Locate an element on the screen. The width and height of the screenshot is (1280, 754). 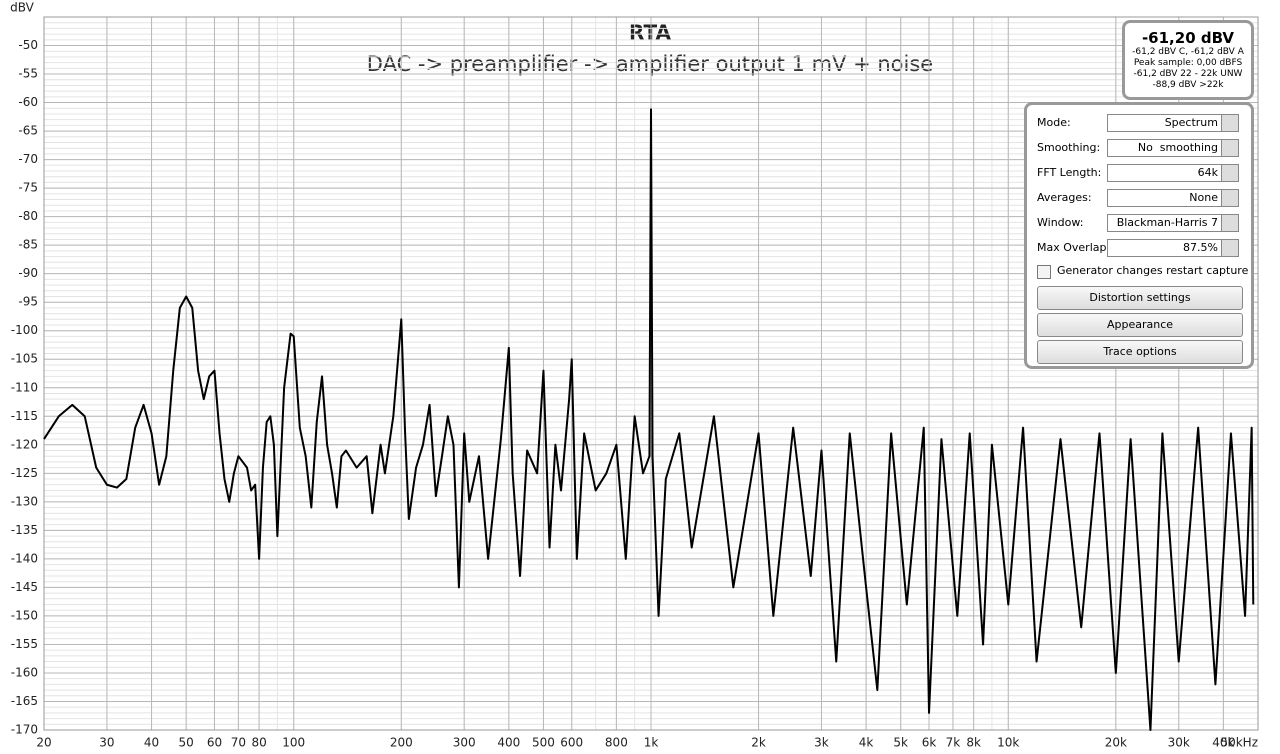
readout-main: -61,20 dBV is located at coordinates (1188, 38).